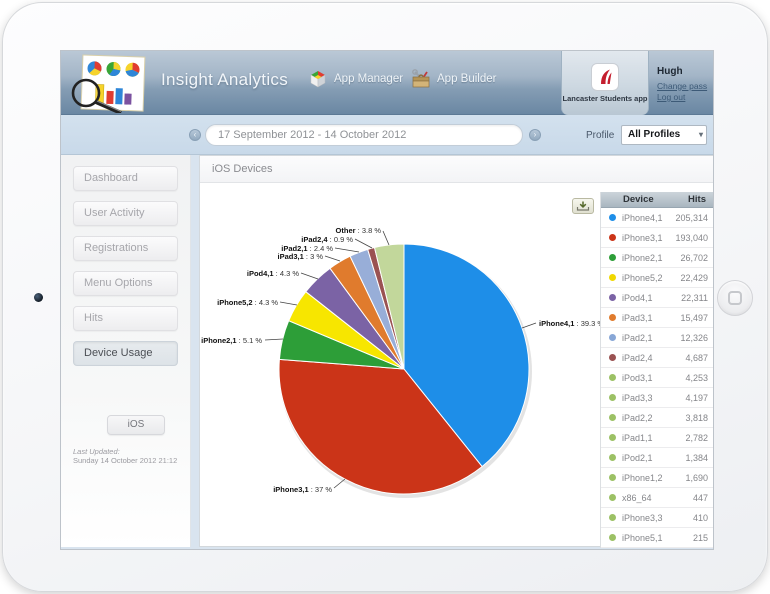 This screenshot has height=594, width=770. Describe the element at coordinates (696, 417) in the screenshot. I see `device-hits: 3,818` at that location.